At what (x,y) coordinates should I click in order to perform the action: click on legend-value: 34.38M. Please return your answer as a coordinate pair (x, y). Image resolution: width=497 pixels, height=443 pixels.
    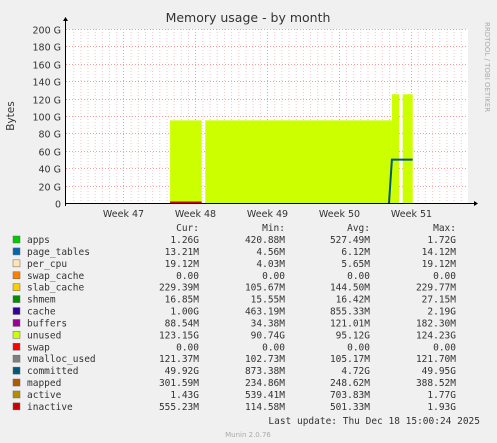
    Looking at the image, I should click on (268, 323).